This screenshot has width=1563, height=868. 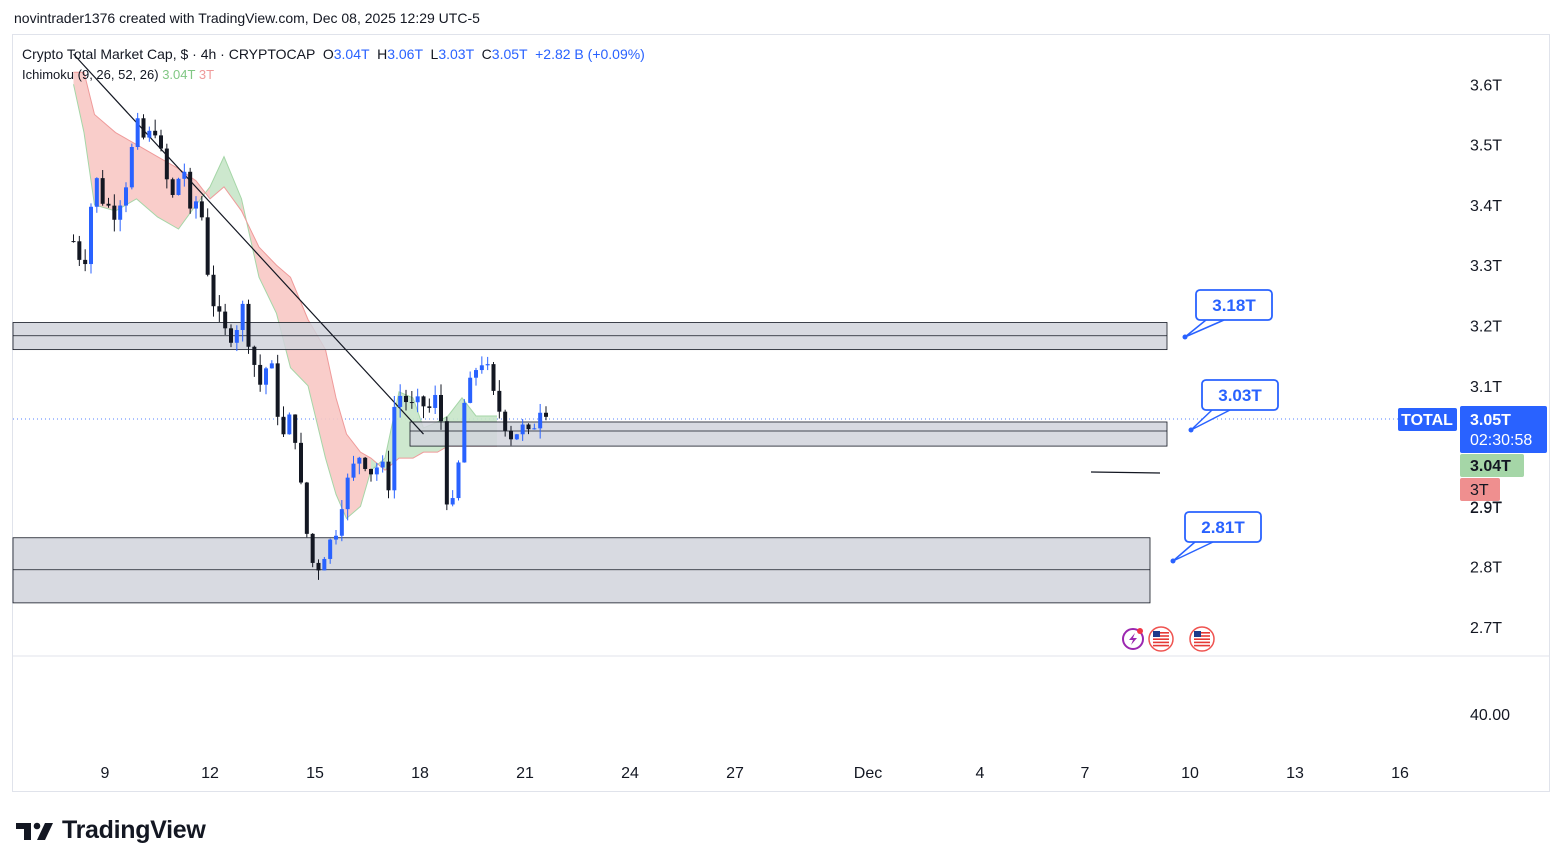 I want to click on y-tick-label: 3.5T, so click(x=1486, y=146).